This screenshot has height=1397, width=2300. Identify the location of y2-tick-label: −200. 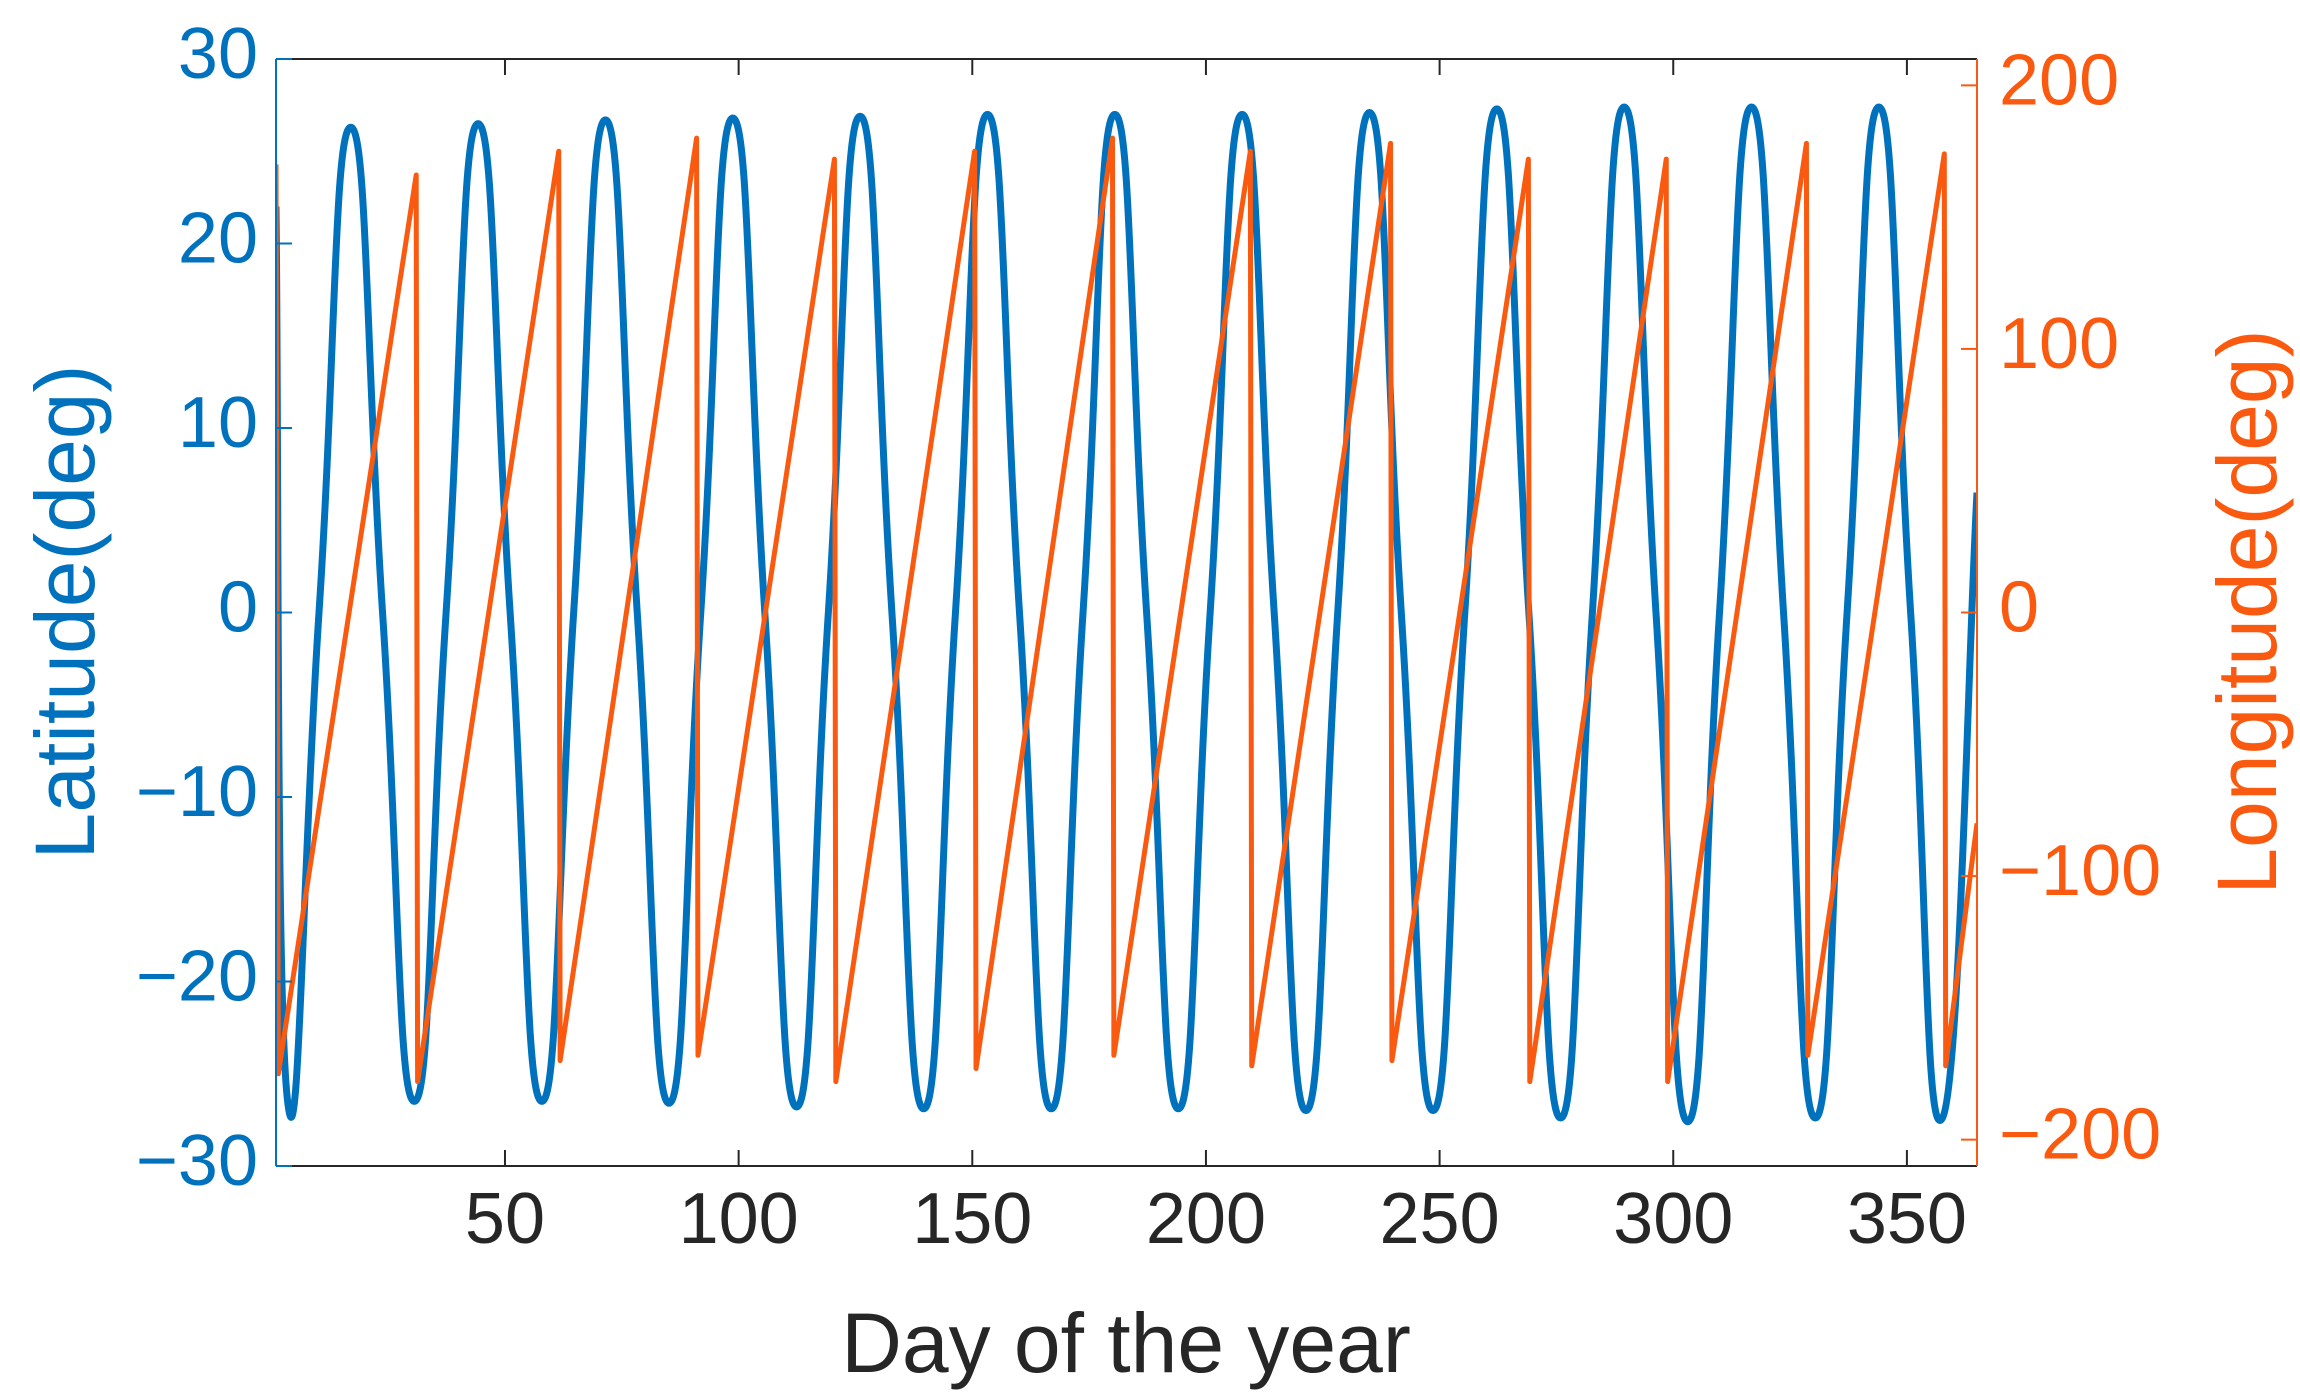
(2080, 1135).